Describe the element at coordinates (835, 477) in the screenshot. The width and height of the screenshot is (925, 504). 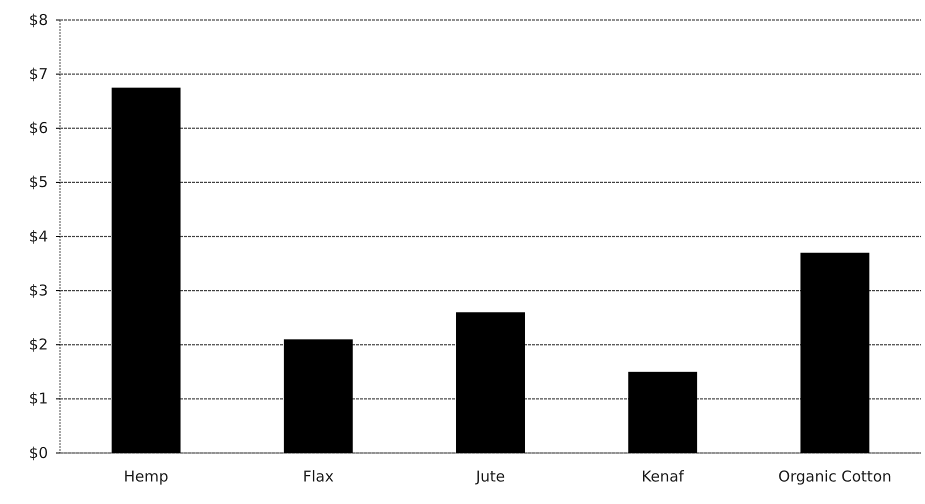
I see `x-tick-label: Organic Cotton` at that location.